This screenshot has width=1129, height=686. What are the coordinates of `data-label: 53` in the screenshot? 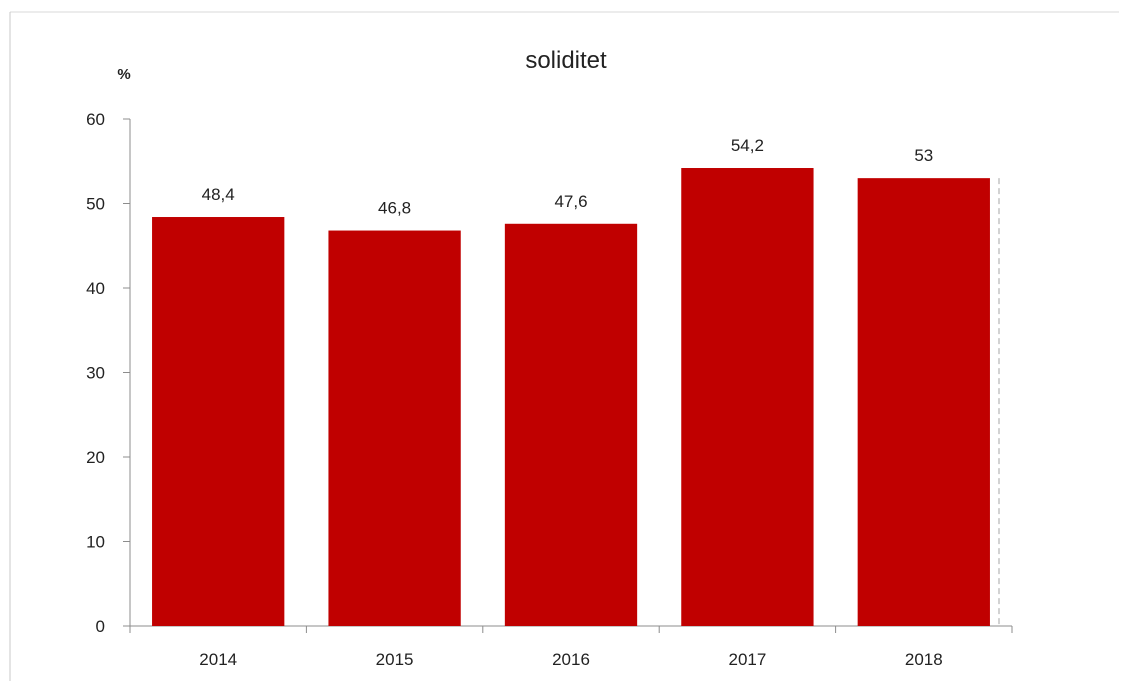 It's located at (923, 155).